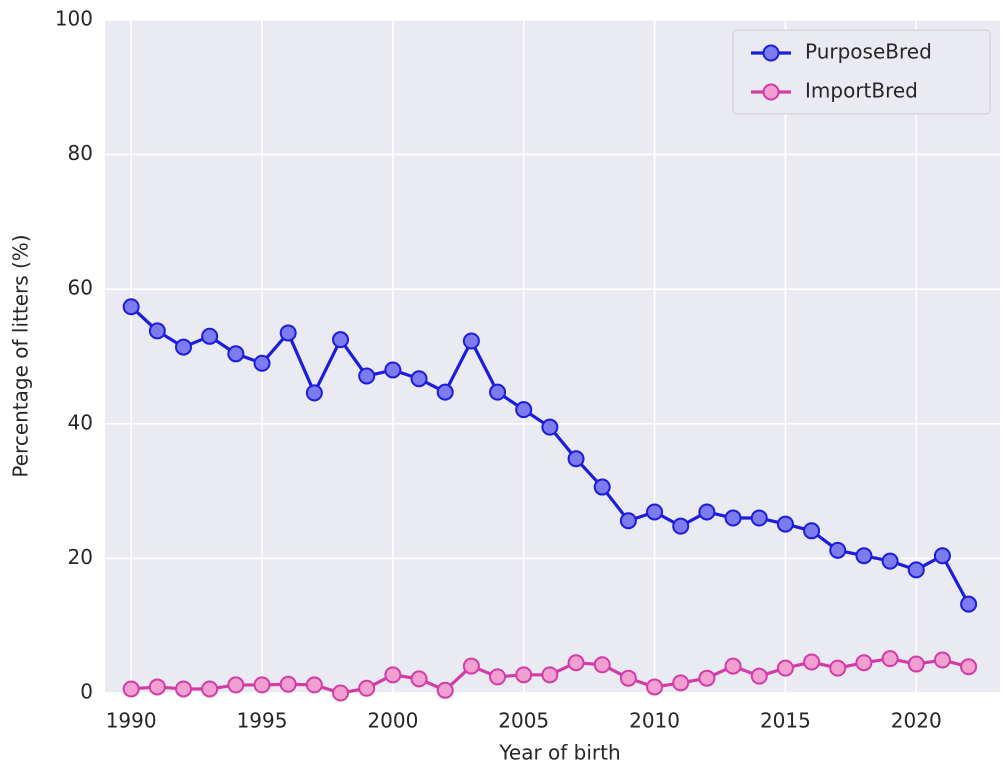 This screenshot has height=773, width=1004. What do you see at coordinates (868, 52) in the screenshot?
I see `legend-label: PurposeBred` at bounding box center [868, 52].